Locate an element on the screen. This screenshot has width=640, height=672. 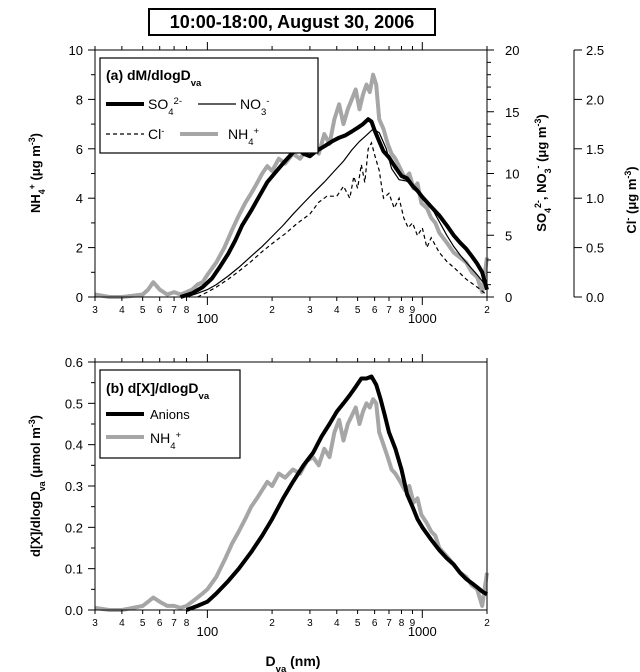
panel-b-x-minor-label: 9 is located at coordinates (413, 623).